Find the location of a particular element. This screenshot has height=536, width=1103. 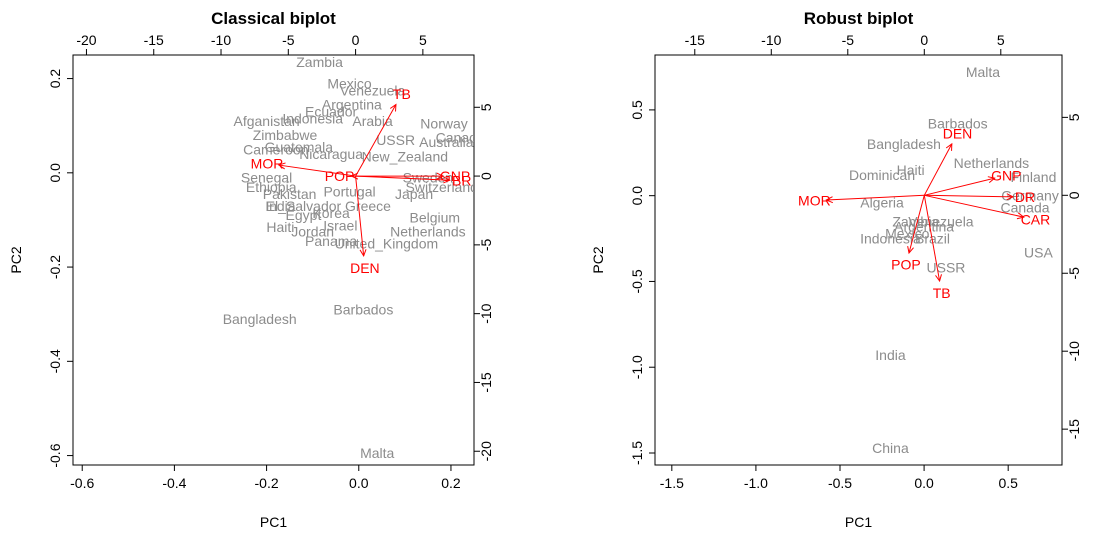

variable-label: CAR is located at coordinates (1036, 220).